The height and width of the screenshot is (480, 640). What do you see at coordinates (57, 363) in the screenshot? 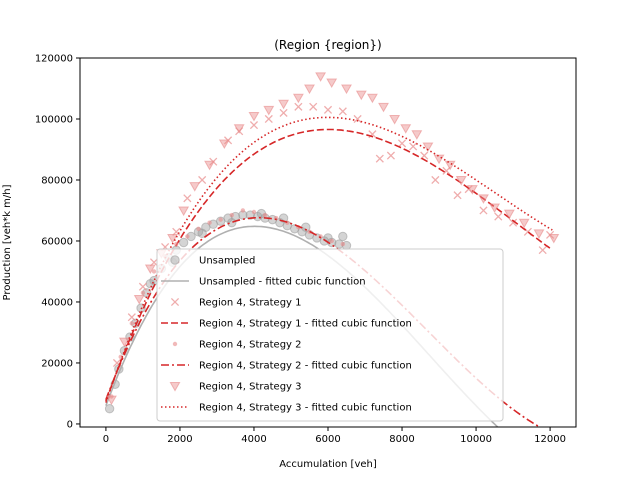
I see `y-tick-label: 20000` at bounding box center [57, 363].